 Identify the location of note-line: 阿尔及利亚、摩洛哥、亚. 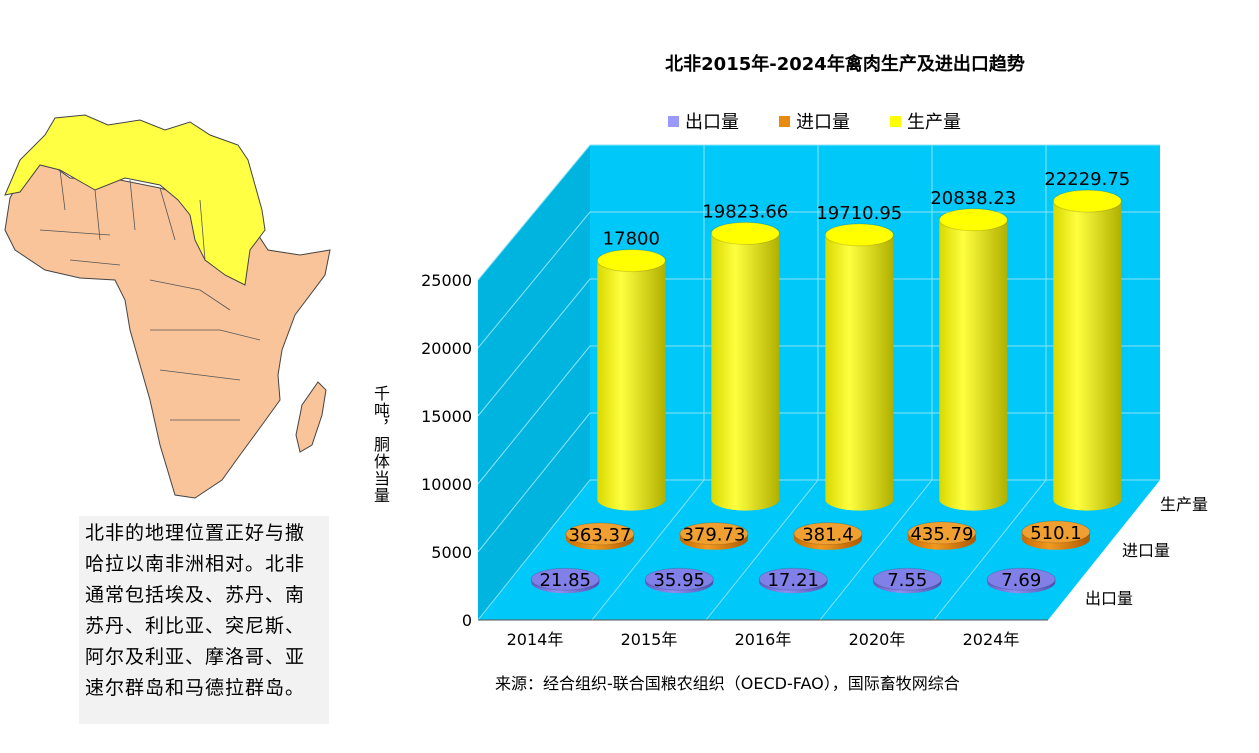
(195, 657).